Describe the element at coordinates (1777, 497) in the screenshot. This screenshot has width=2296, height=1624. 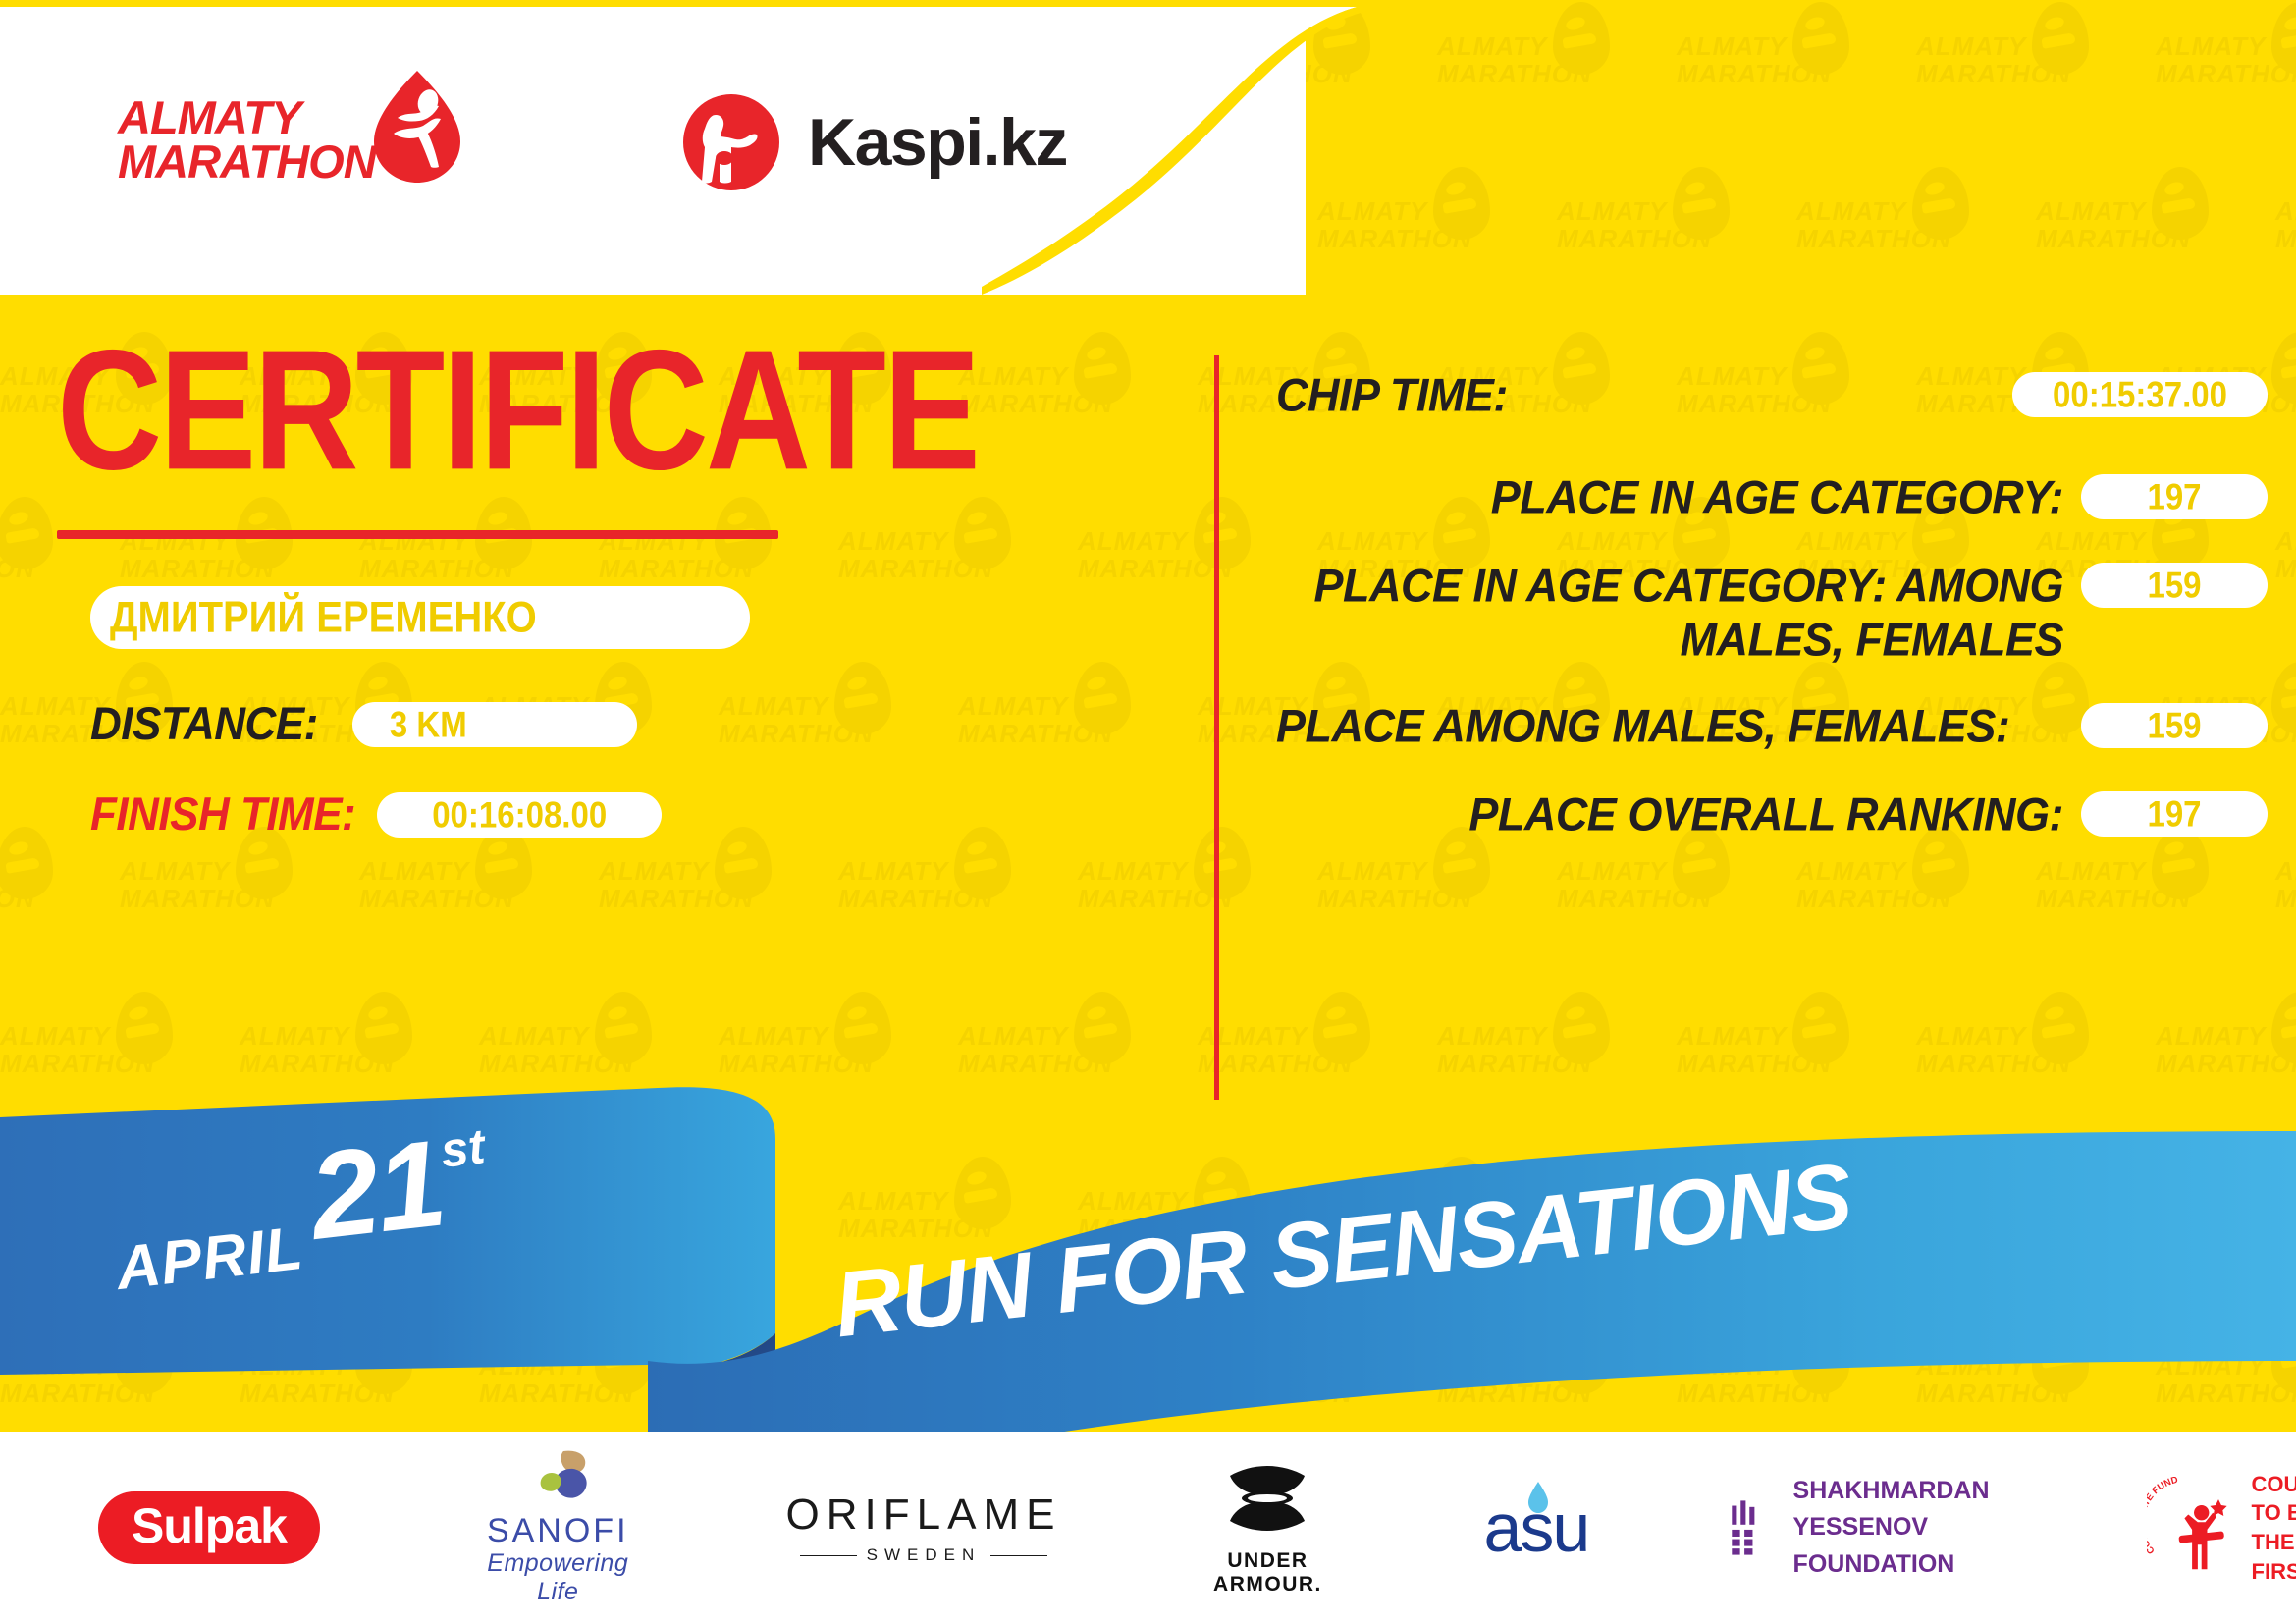
I see `stat-label: PLACE IN AGE CATEGORY:` at that location.